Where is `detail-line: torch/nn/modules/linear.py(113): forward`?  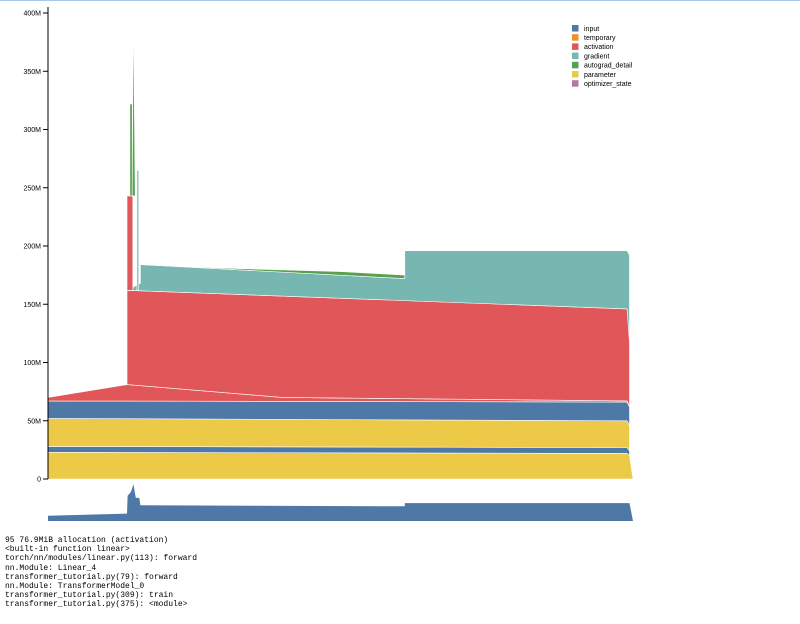 detail-line: torch/nn/modules/linear.py(113): forward is located at coordinates (101, 559).